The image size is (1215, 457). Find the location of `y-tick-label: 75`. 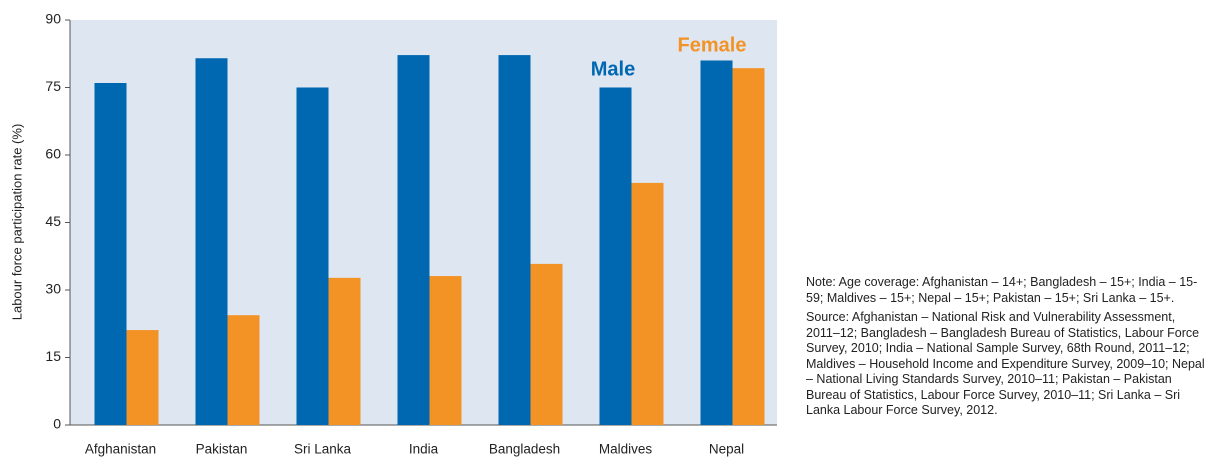

y-tick-label: 75 is located at coordinates (53, 86).